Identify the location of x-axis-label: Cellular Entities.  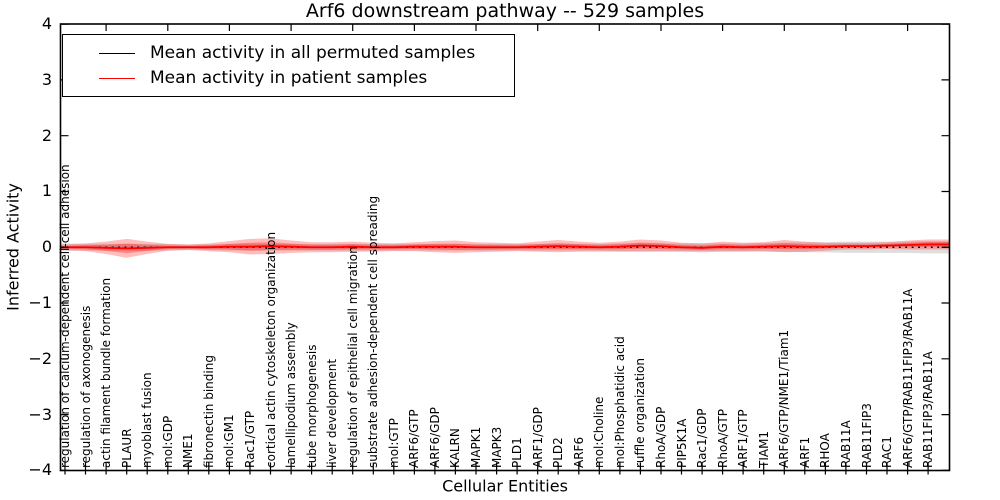
(505, 486).